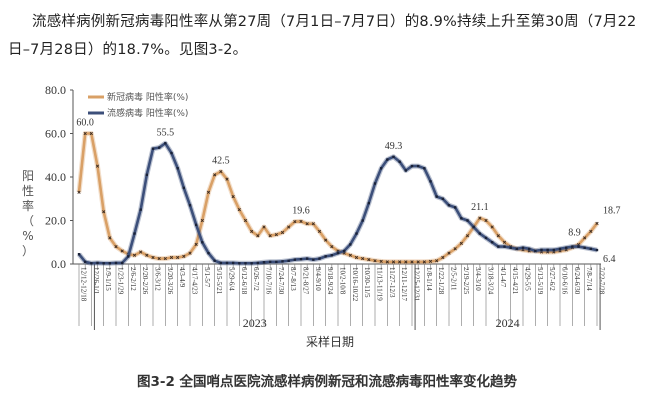  Describe the element at coordinates (147, 97) in the screenshot. I see `legend-label-covid: 新冠病毒 阳性率(%)` at that location.